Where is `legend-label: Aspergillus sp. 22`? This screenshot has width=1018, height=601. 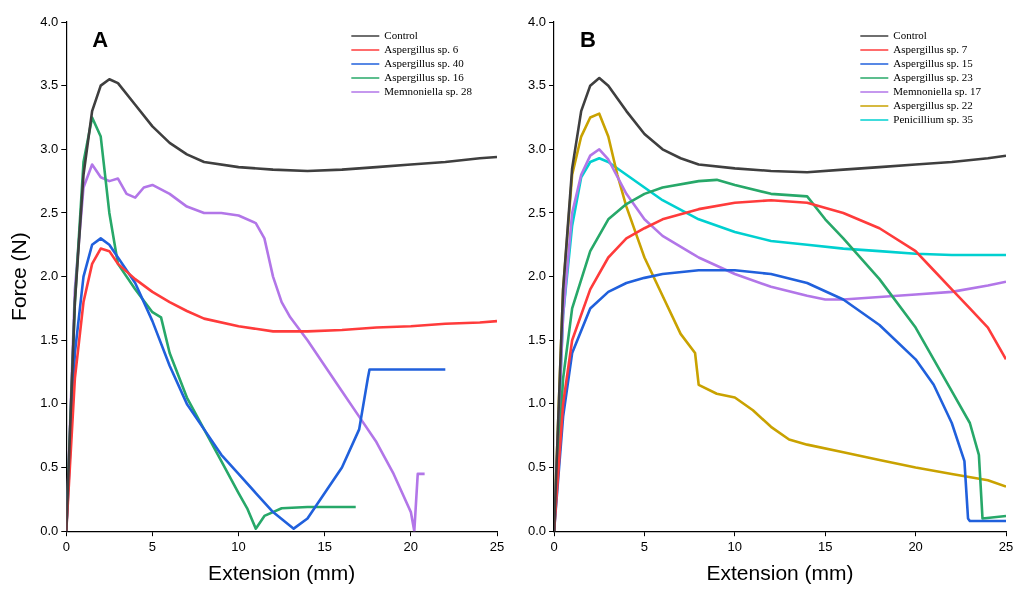
legend-label: Aspergillus sp. 22 is located at coordinates (933, 104).